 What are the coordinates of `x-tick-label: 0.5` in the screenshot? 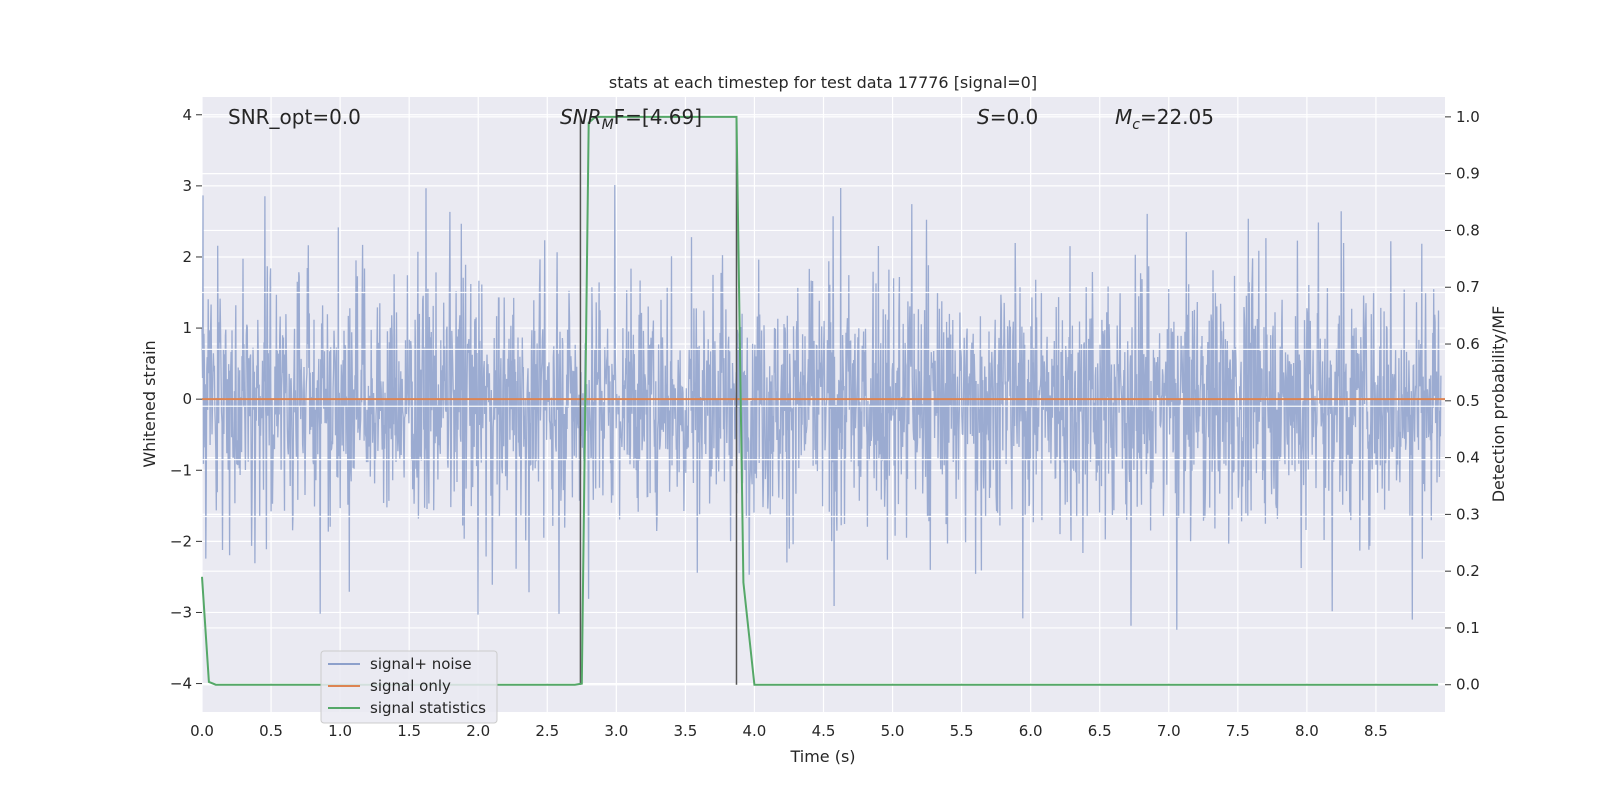 It's located at (271, 731).